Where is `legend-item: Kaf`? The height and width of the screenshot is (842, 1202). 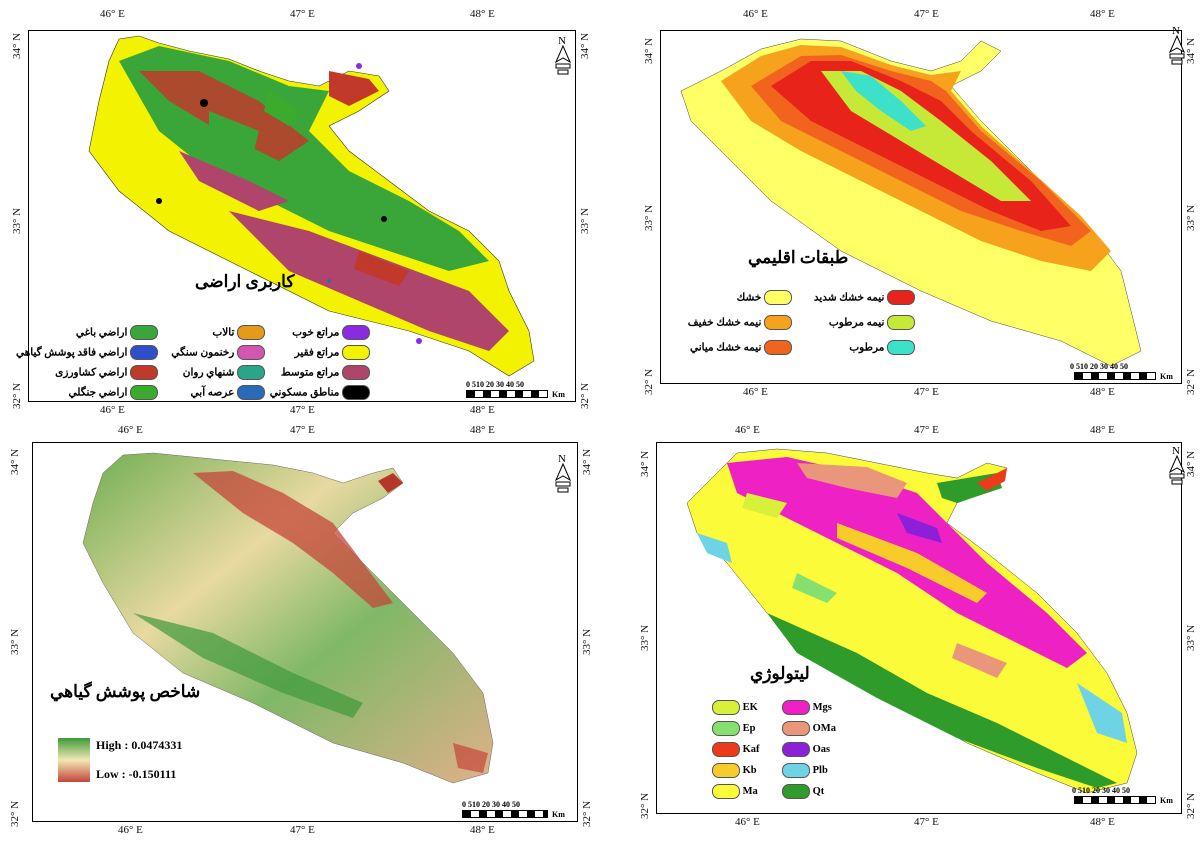 legend-item: Kaf is located at coordinates (736, 749).